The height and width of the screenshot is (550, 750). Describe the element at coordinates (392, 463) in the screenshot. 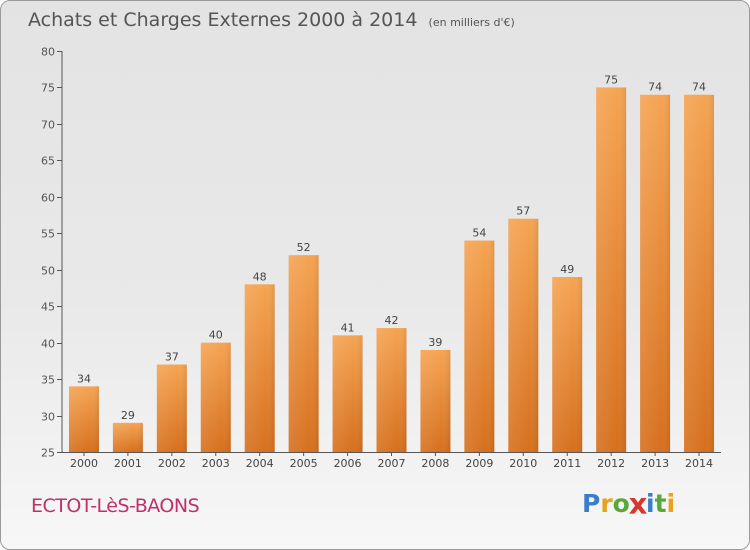

I see `x-tick-label: 2007` at that location.